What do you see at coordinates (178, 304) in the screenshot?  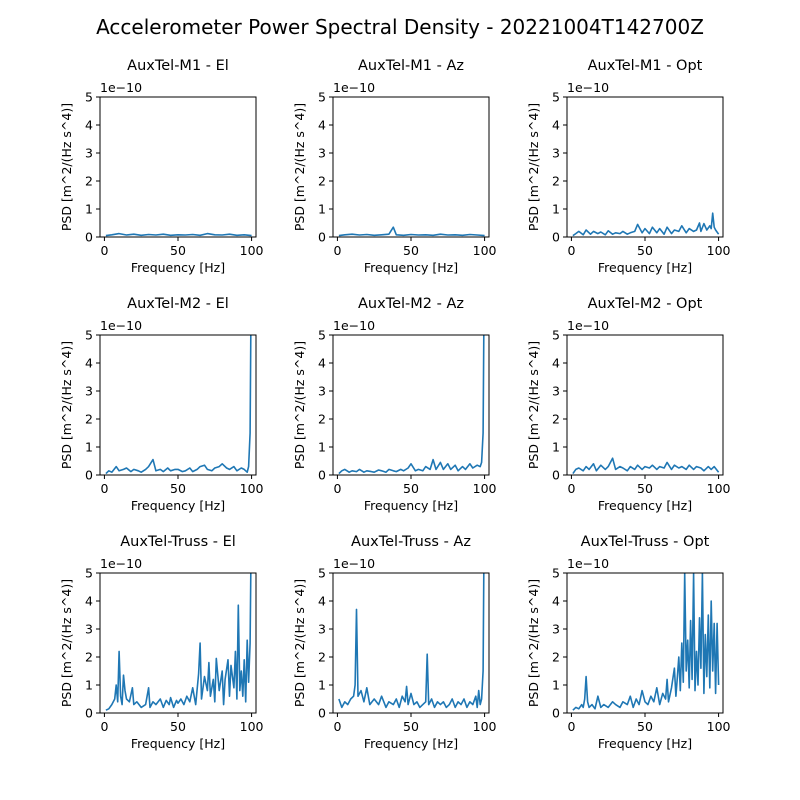 I see `panel-title: AuxTel-M2 - El` at bounding box center [178, 304].